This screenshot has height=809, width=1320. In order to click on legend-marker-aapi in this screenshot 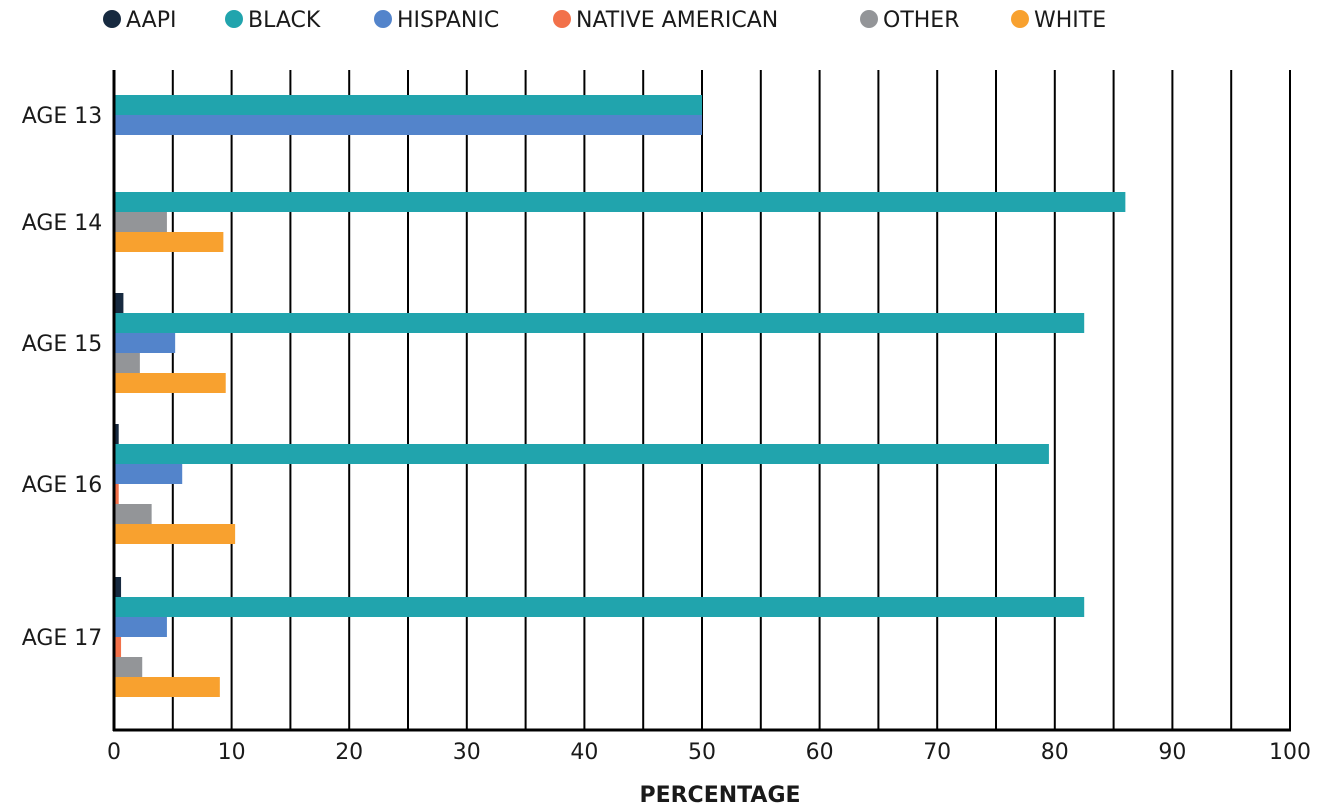, I will do `click(112, 19)`.